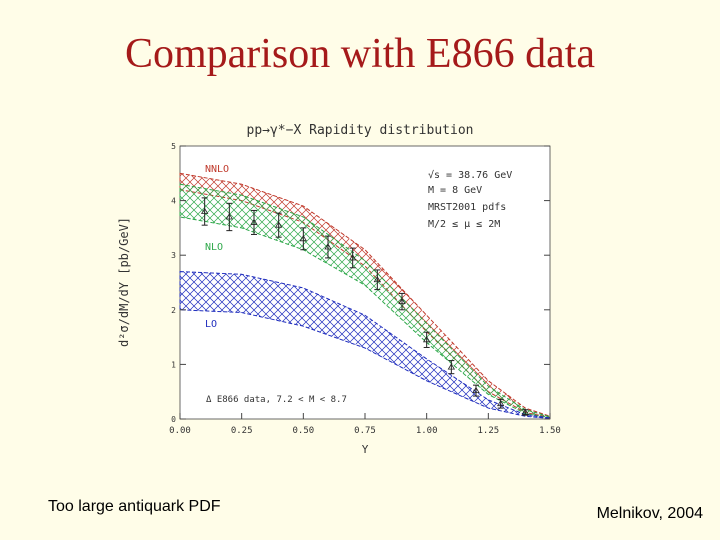 The image size is (720, 540). I want to click on x-tick-label: 1.00, so click(427, 431).